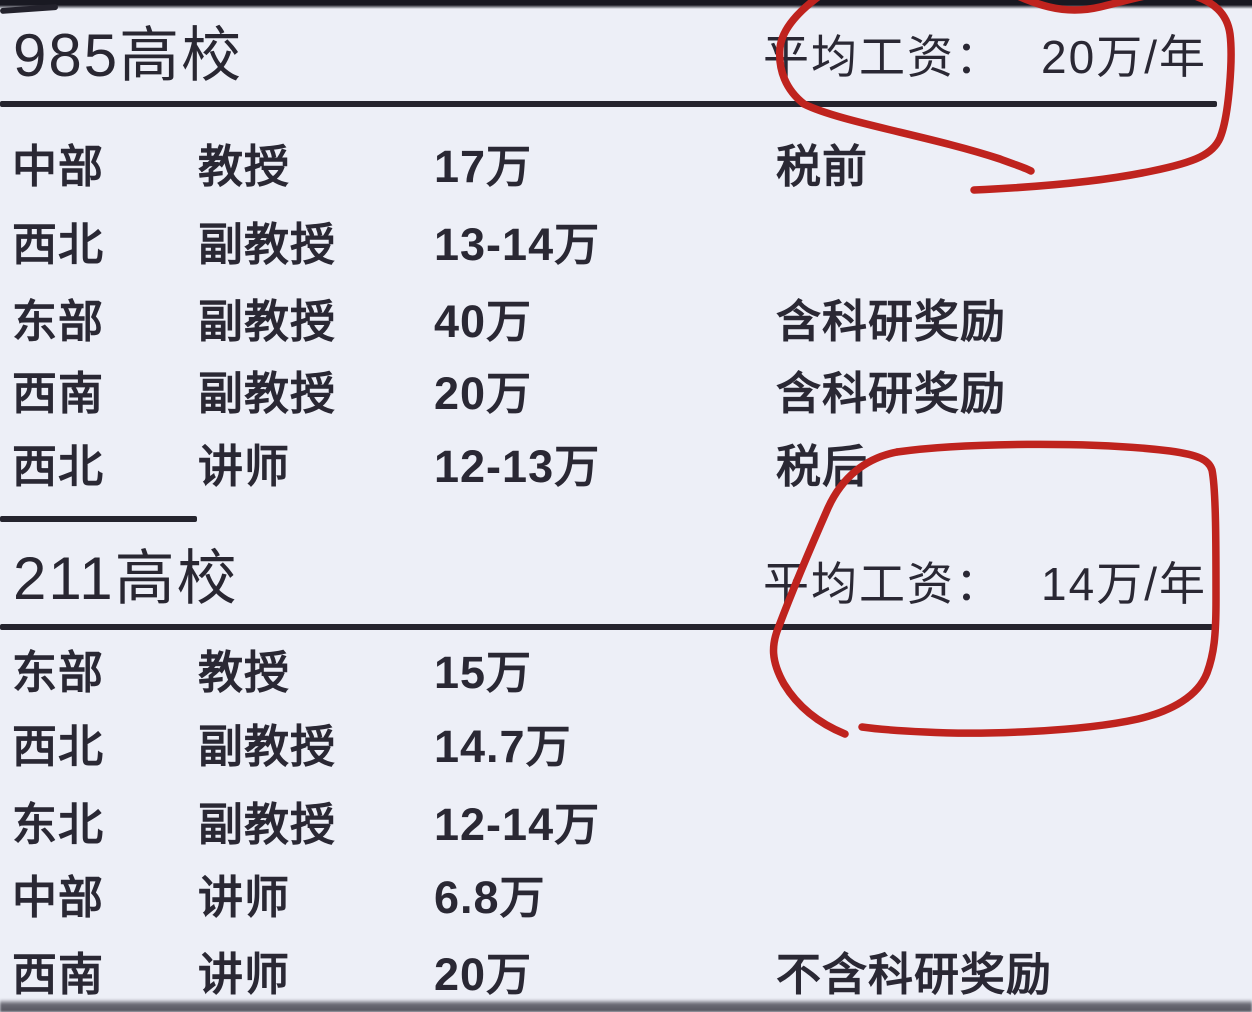 The image size is (1252, 1012). I want to click on salary-cell: 12-14万, so click(517, 824).